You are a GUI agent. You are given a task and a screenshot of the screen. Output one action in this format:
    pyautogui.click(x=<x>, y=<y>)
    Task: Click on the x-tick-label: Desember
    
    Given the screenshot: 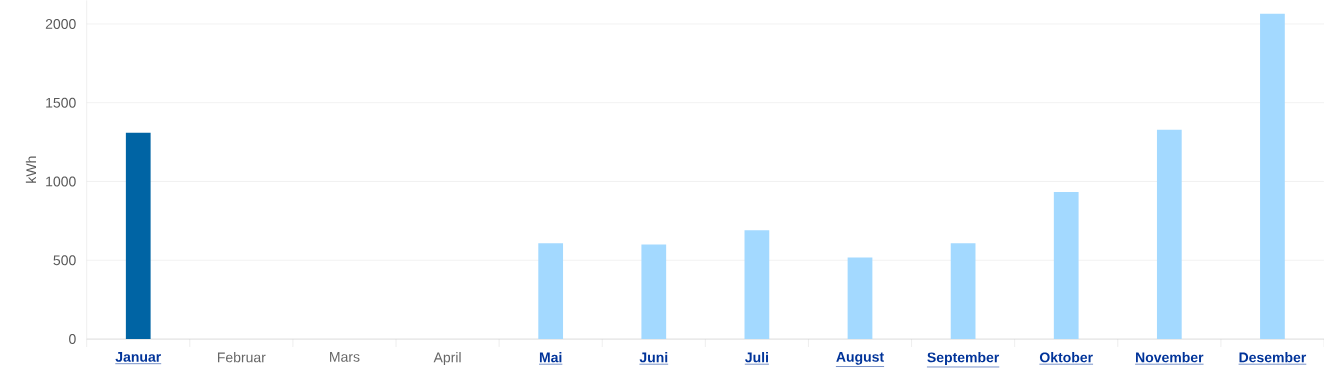 What is the action you would take?
    pyautogui.click(x=1273, y=357)
    